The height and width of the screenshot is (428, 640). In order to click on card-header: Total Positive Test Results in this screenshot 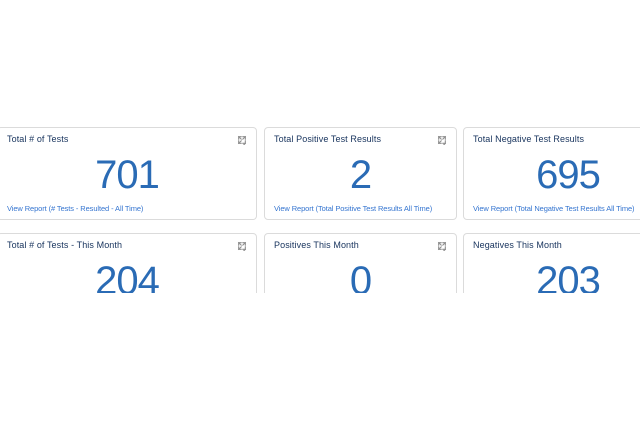, I will do `click(360, 139)`.